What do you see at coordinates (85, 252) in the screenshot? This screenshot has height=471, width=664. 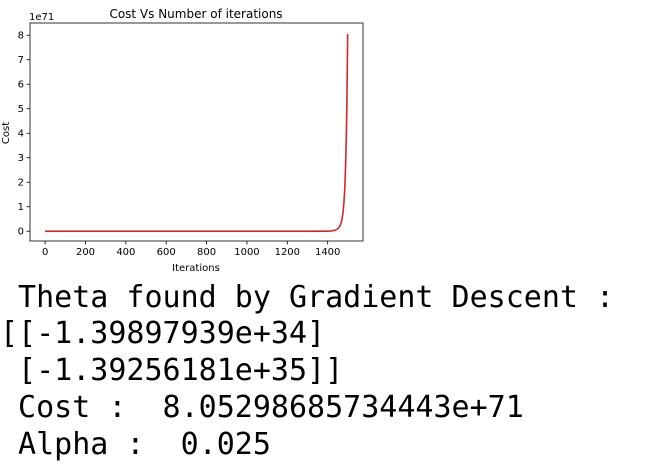 I see `x-tick-label: 200` at bounding box center [85, 252].